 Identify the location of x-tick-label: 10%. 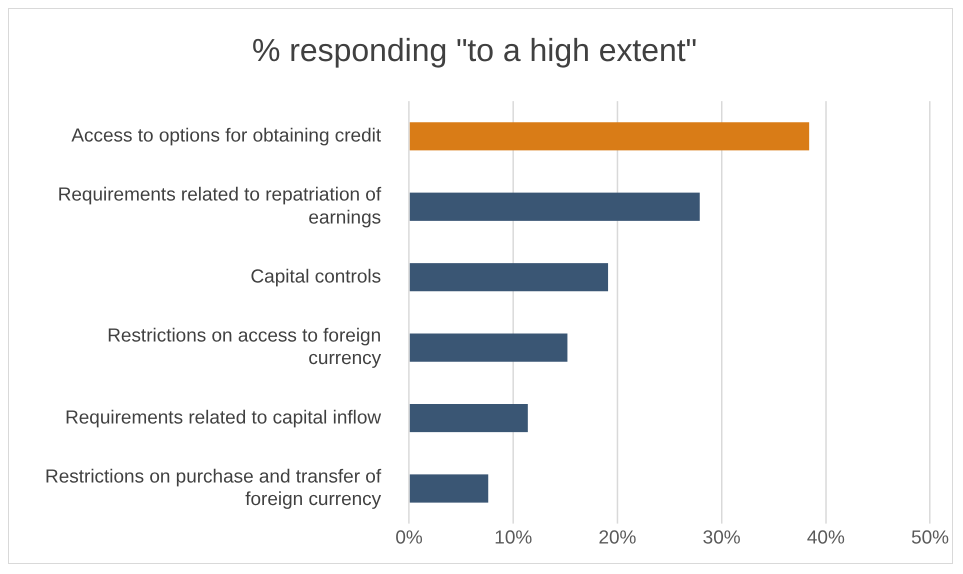
(513, 537).